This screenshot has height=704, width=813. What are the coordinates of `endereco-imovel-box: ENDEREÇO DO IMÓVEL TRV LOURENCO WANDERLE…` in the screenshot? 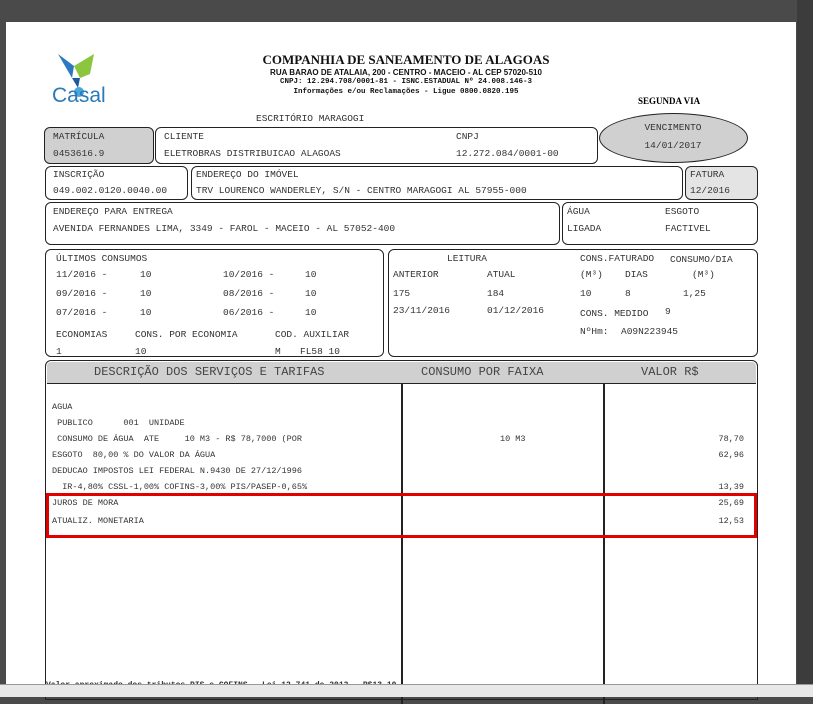 It's located at (437, 183).